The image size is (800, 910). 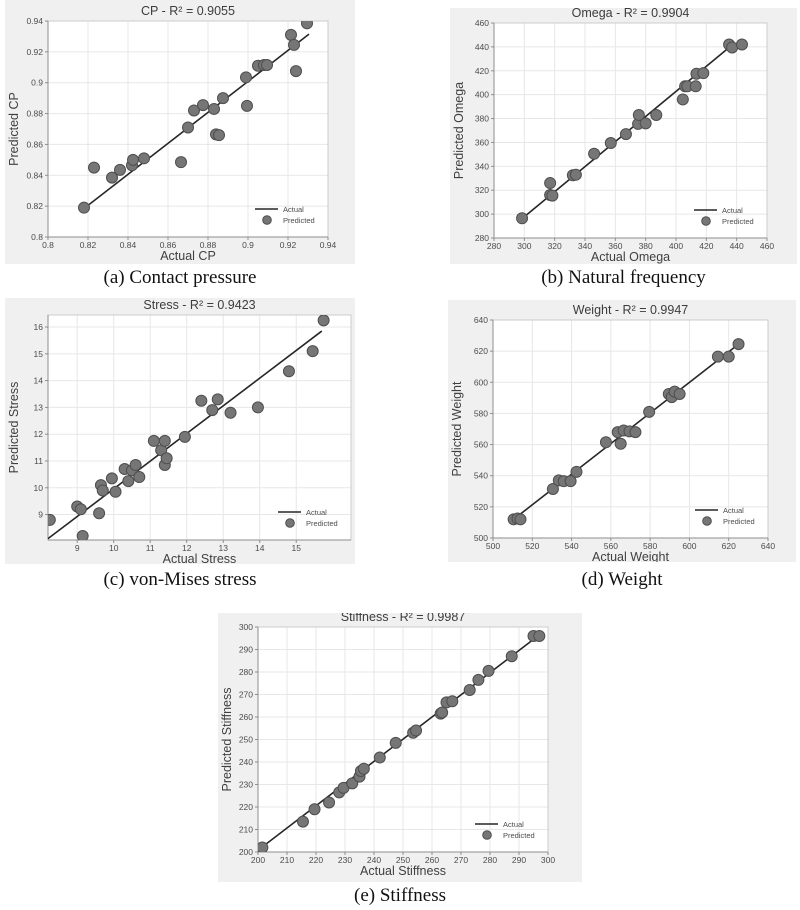 What do you see at coordinates (403, 860) in the screenshot?
I see `svg-text: 250` at bounding box center [403, 860].